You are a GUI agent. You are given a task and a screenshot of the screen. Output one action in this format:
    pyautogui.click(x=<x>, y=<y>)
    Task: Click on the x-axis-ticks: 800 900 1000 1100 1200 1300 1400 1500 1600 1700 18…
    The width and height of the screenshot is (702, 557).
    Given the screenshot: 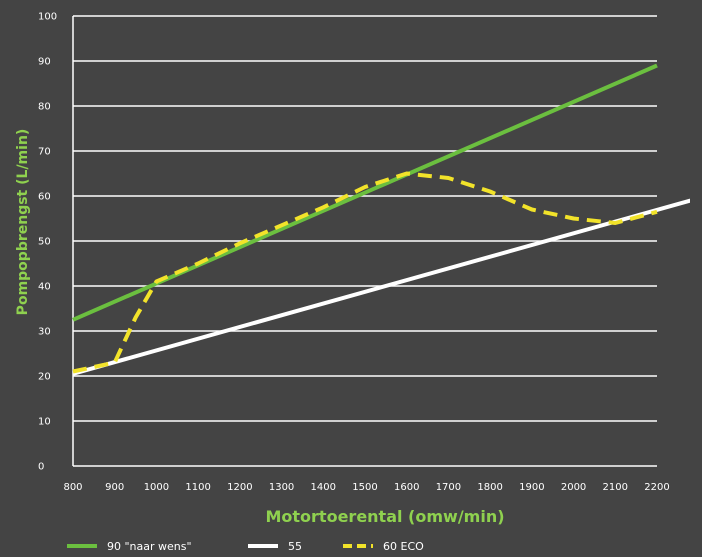 What is the action you would take?
    pyautogui.click(x=366, y=487)
    